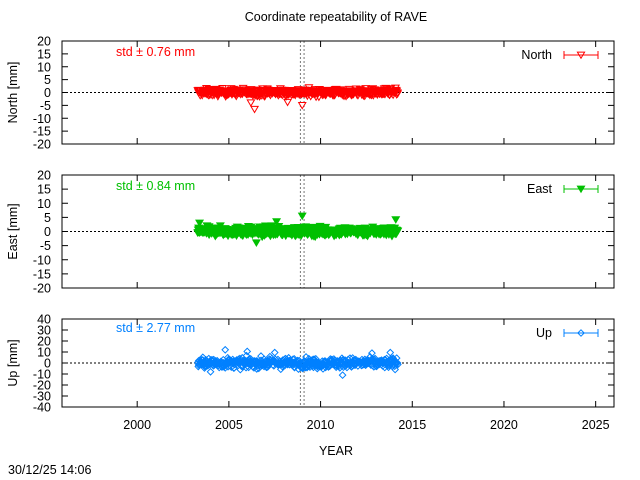 The image size is (640, 480). Describe the element at coordinates (540, 189) in the screenshot. I see `east-legend-label: East` at that location.